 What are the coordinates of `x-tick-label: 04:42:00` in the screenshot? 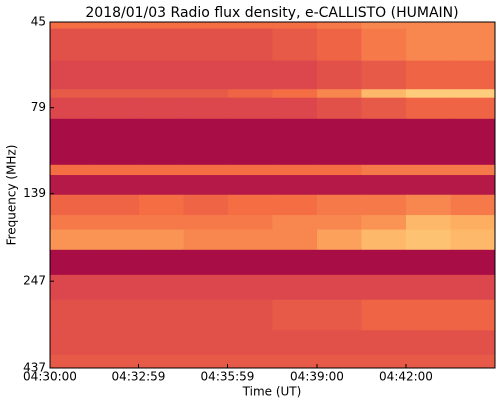 It's located at (406, 377).